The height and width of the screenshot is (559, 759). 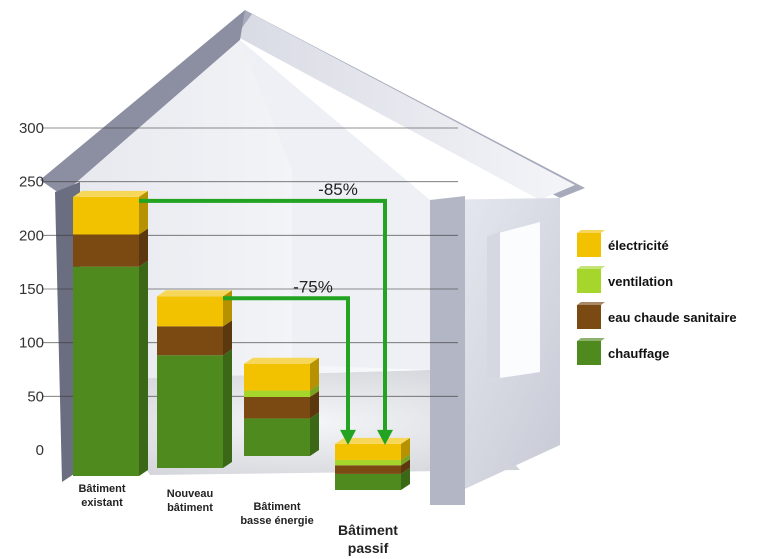 I want to click on legend-label: ventilation, so click(x=640, y=281).